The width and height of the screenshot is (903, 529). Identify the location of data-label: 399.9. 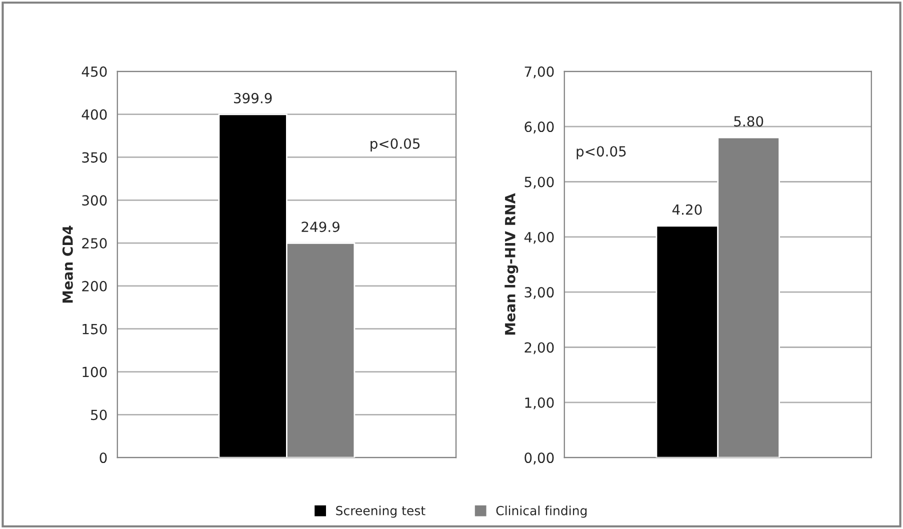
(253, 98).